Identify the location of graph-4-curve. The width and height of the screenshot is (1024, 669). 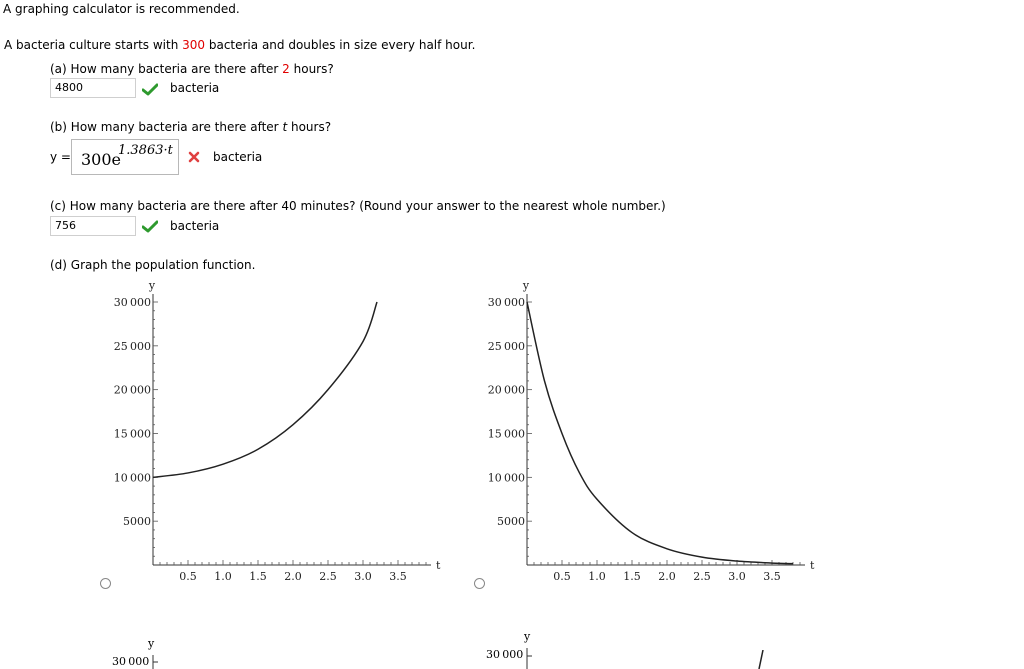
(761, 659).